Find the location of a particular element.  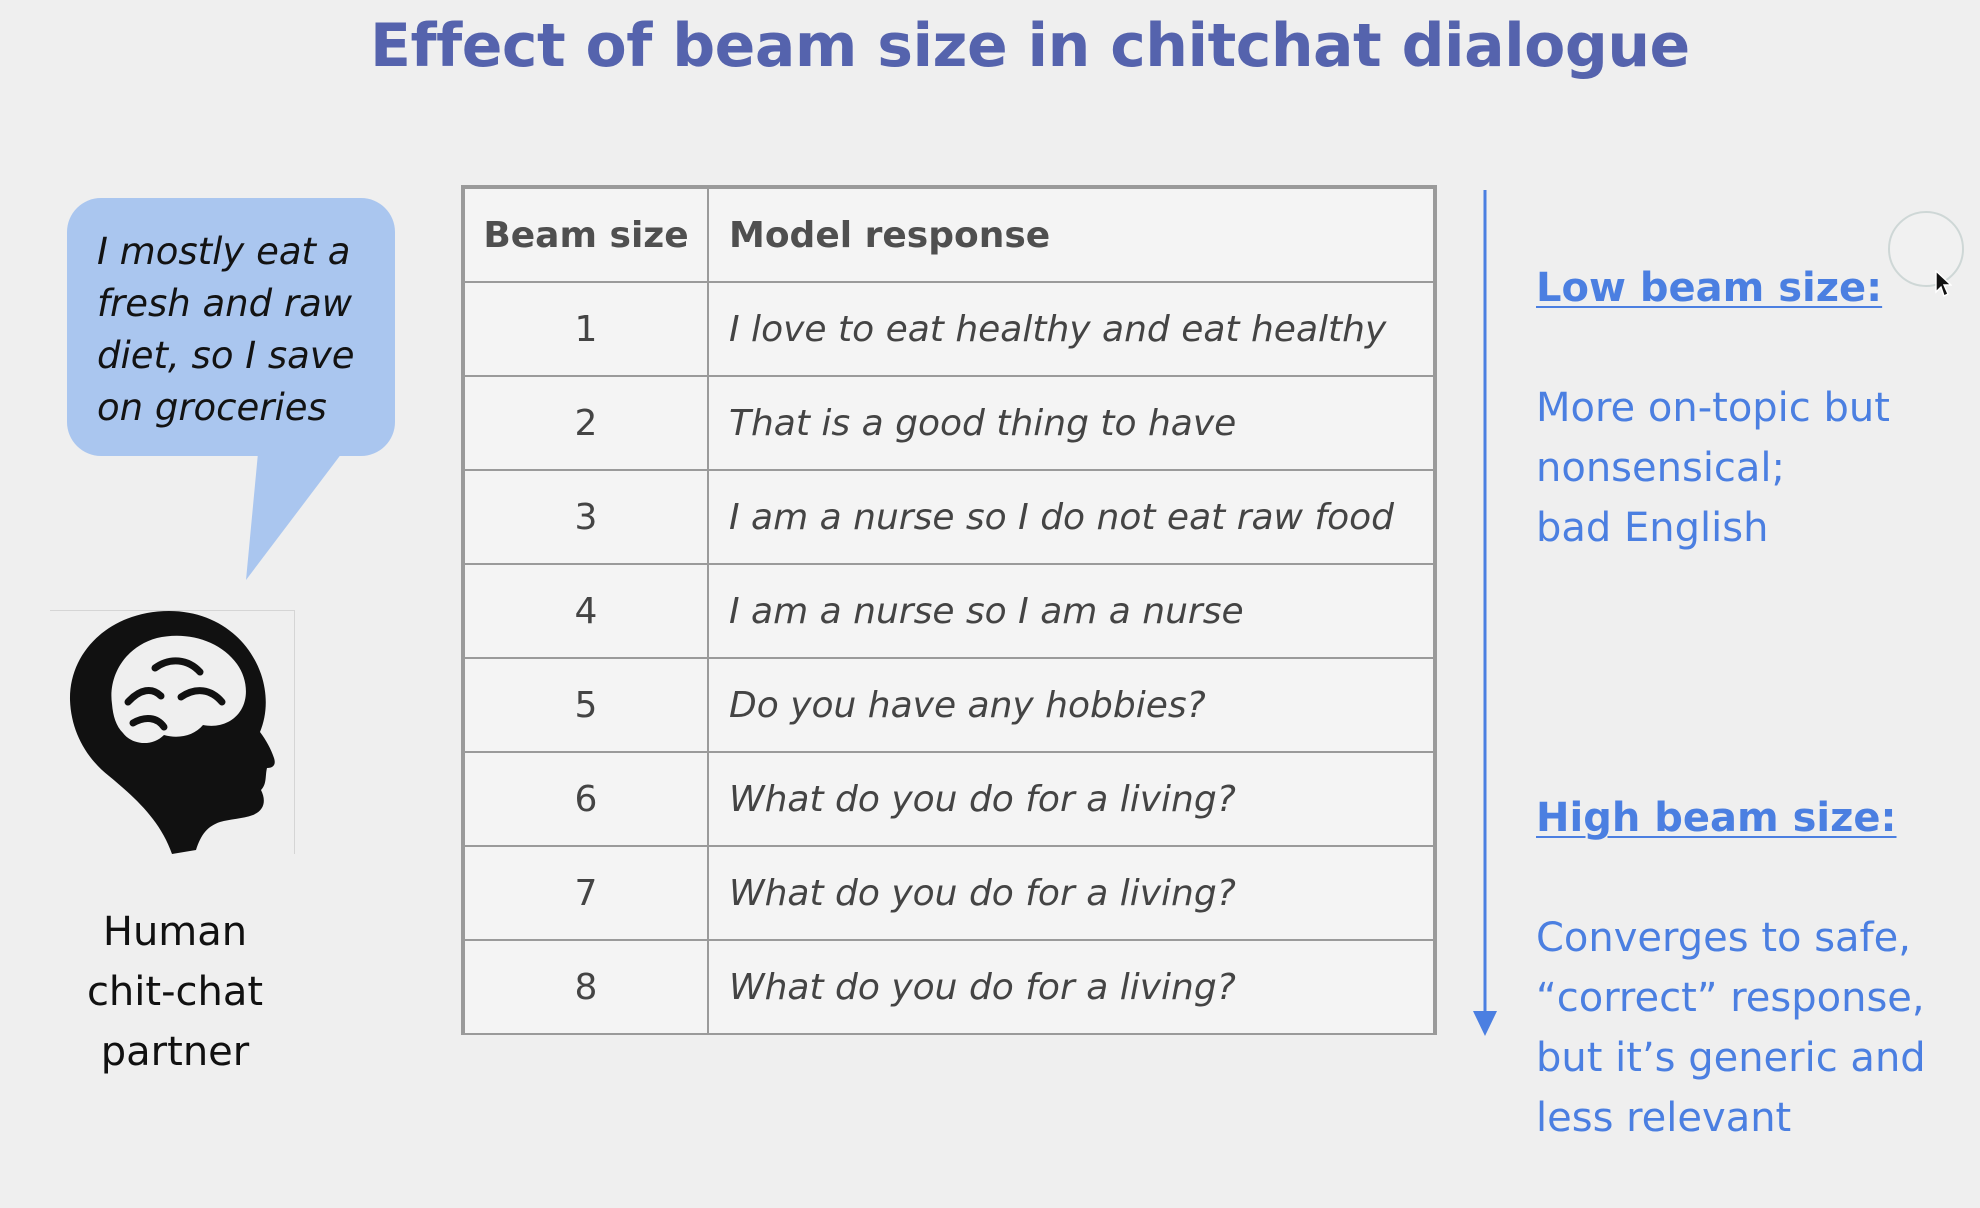

table-row: 3 I am a nurse so I do not eat raw food is located at coordinates (949, 517).